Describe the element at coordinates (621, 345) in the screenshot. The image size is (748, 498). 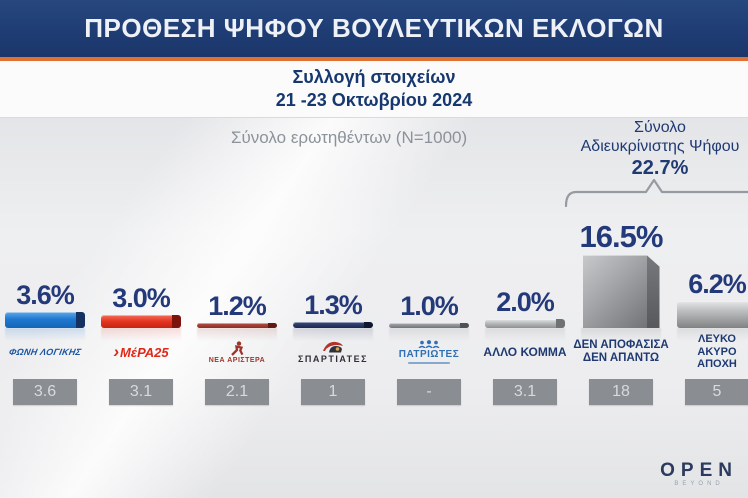
I see `undecided-label-line1: ΔΕΝ ΑΠΟΦΑΣΙΣΑ` at that location.